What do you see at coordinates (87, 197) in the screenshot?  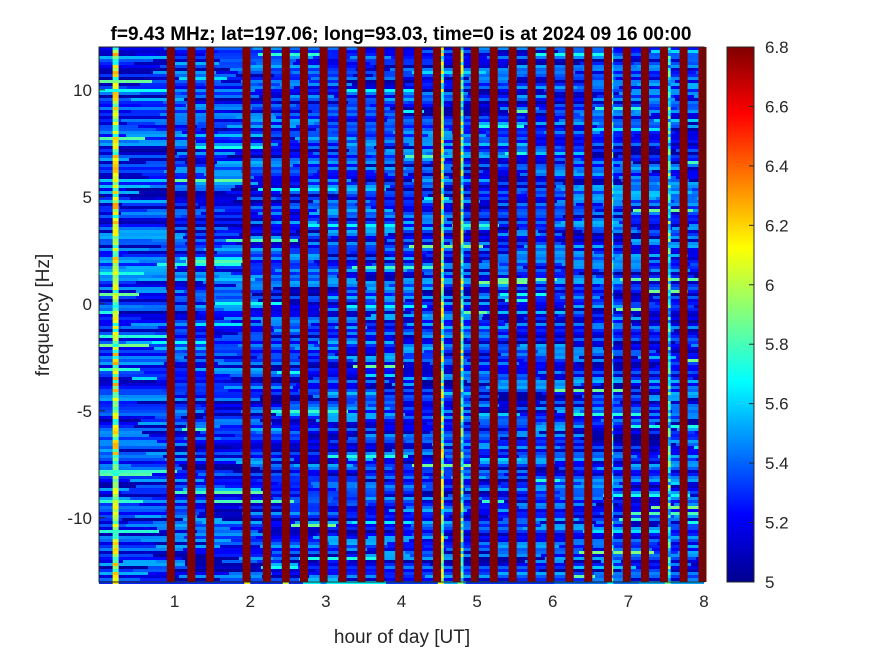 I see `y-tick-label: 5` at bounding box center [87, 197].